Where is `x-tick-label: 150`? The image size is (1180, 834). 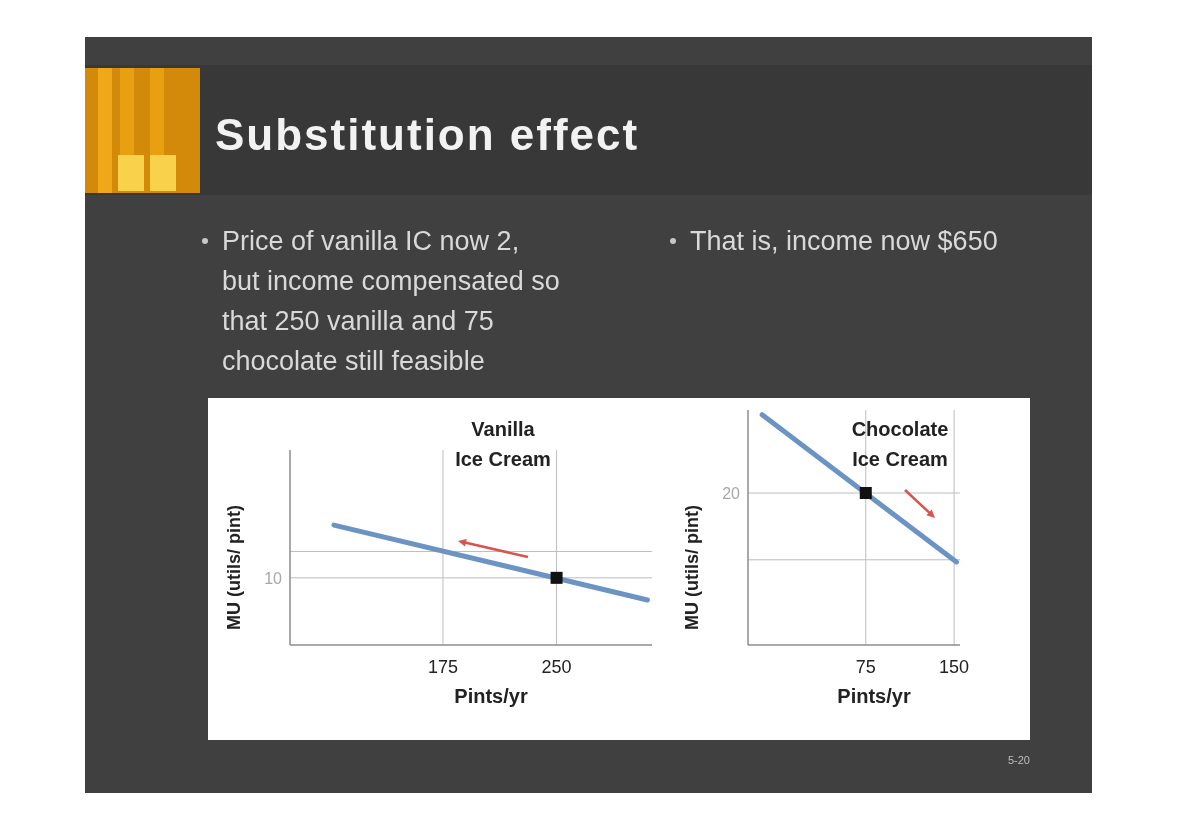 x-tick-label: 150 is located at coordinates (954, 667).